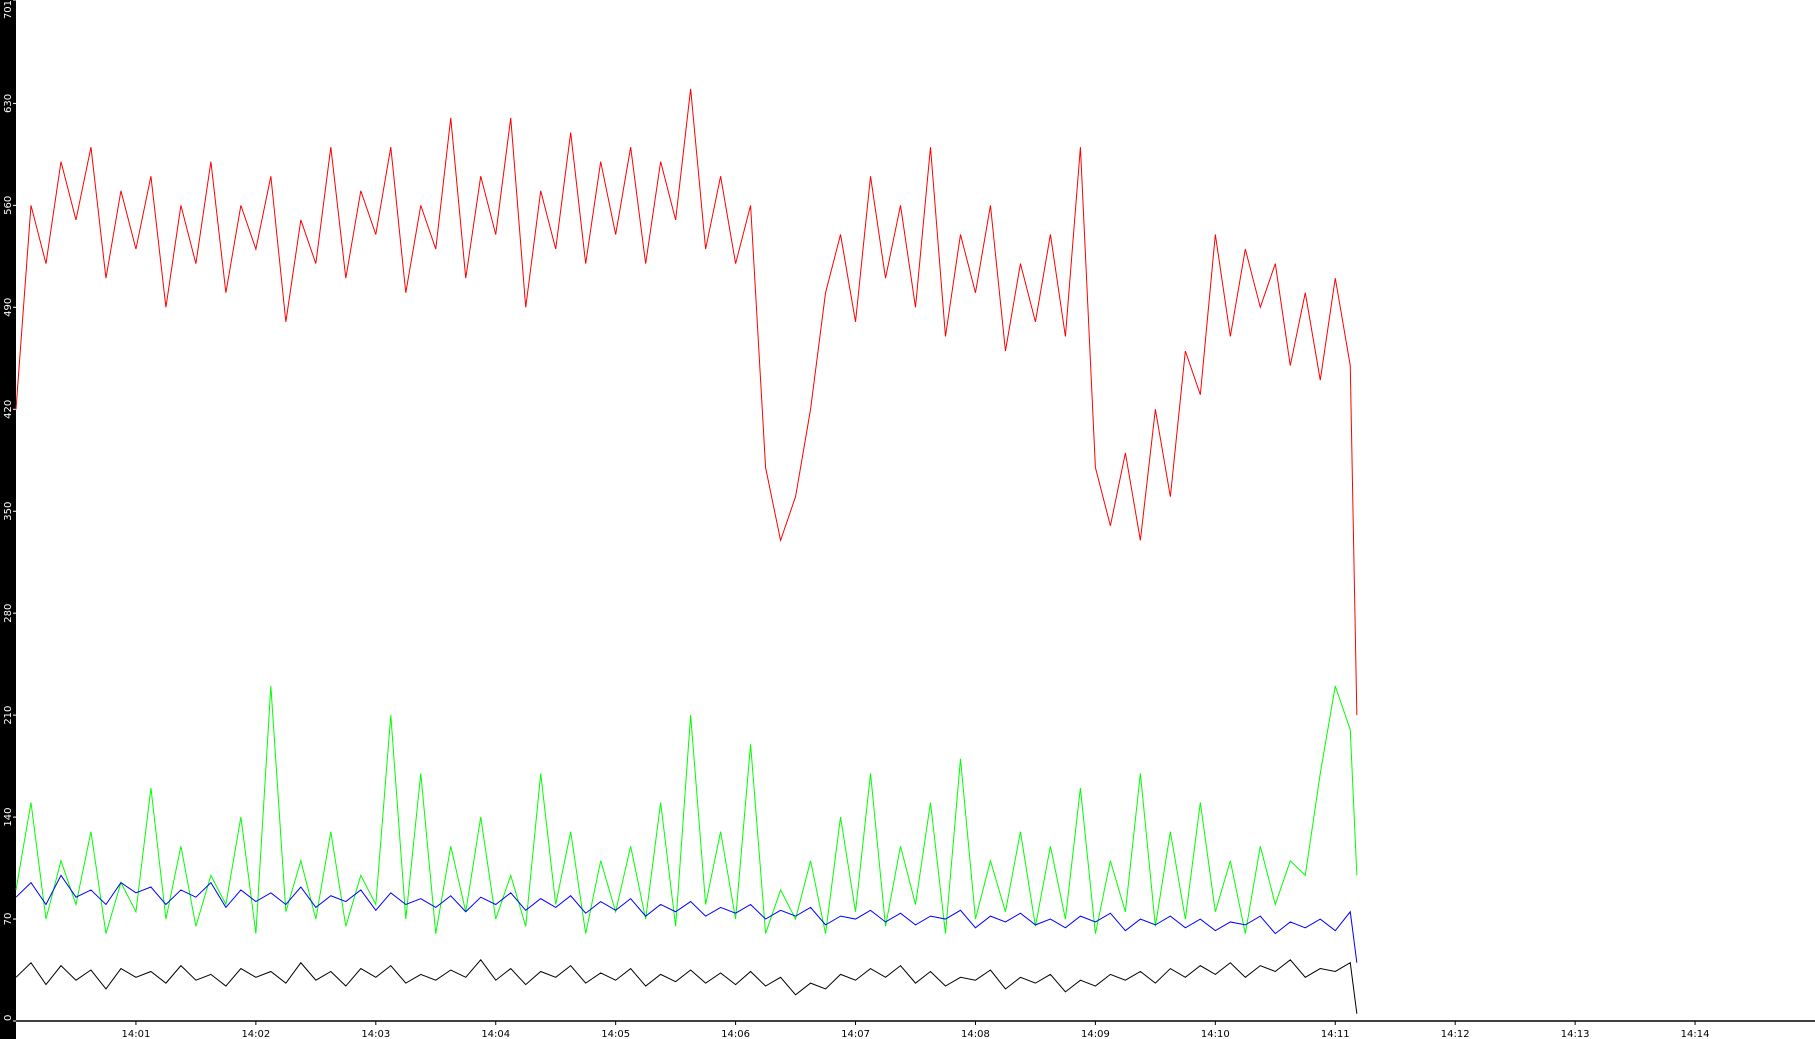 This screenshot has width=1815, height=1039. Describe the element at coordinates (8, 817) in the screenshot. I see `y-tick-label: 140` at that location.